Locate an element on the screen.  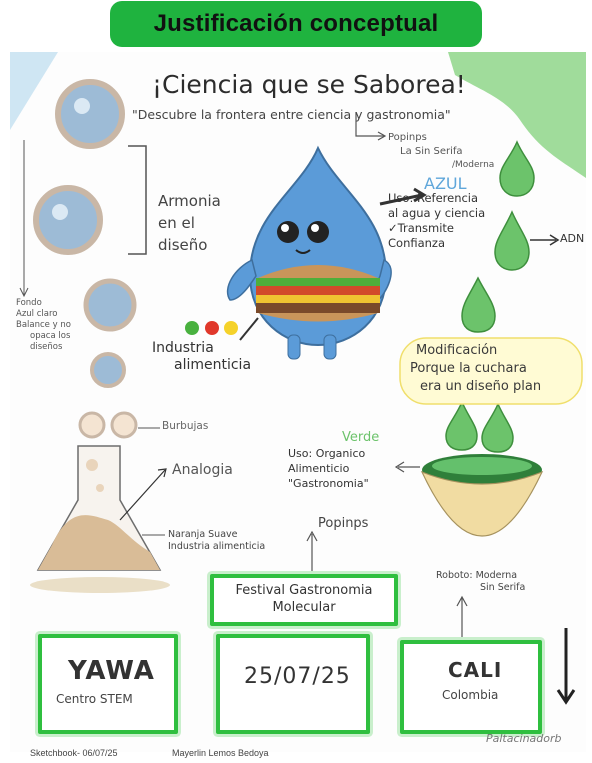
roboto-note: Roboto: Moderna Sin Serifa is located at coordinates (480, 582).